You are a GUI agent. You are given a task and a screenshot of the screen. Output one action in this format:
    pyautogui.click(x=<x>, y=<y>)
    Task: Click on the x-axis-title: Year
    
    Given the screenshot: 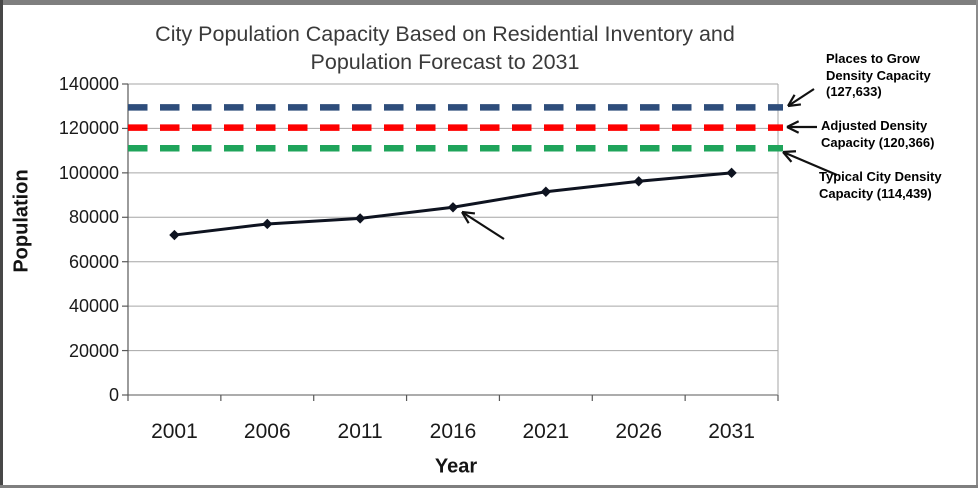 What is the action you would take?
    pyautogui.click(x=456, y=466)
    